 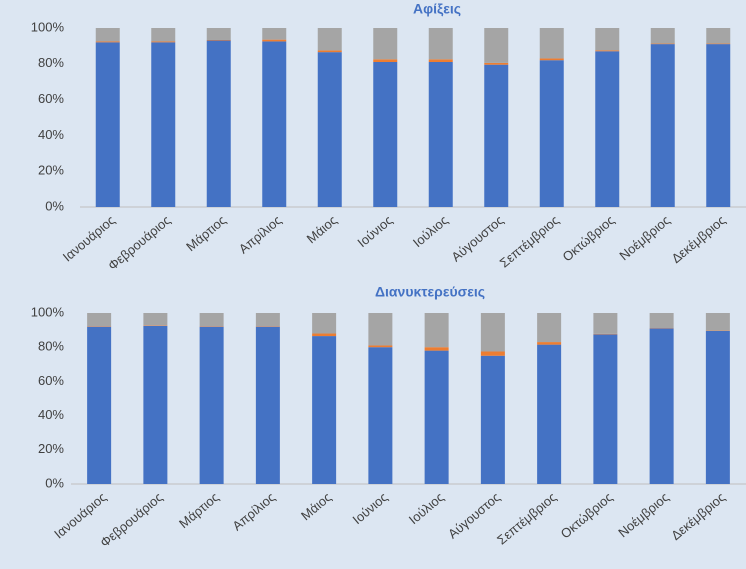 What do you see at coordinates (437, 9) in the screenshot?
I see `chart-title: Αφίξεις` at bounding box center [437, 9].